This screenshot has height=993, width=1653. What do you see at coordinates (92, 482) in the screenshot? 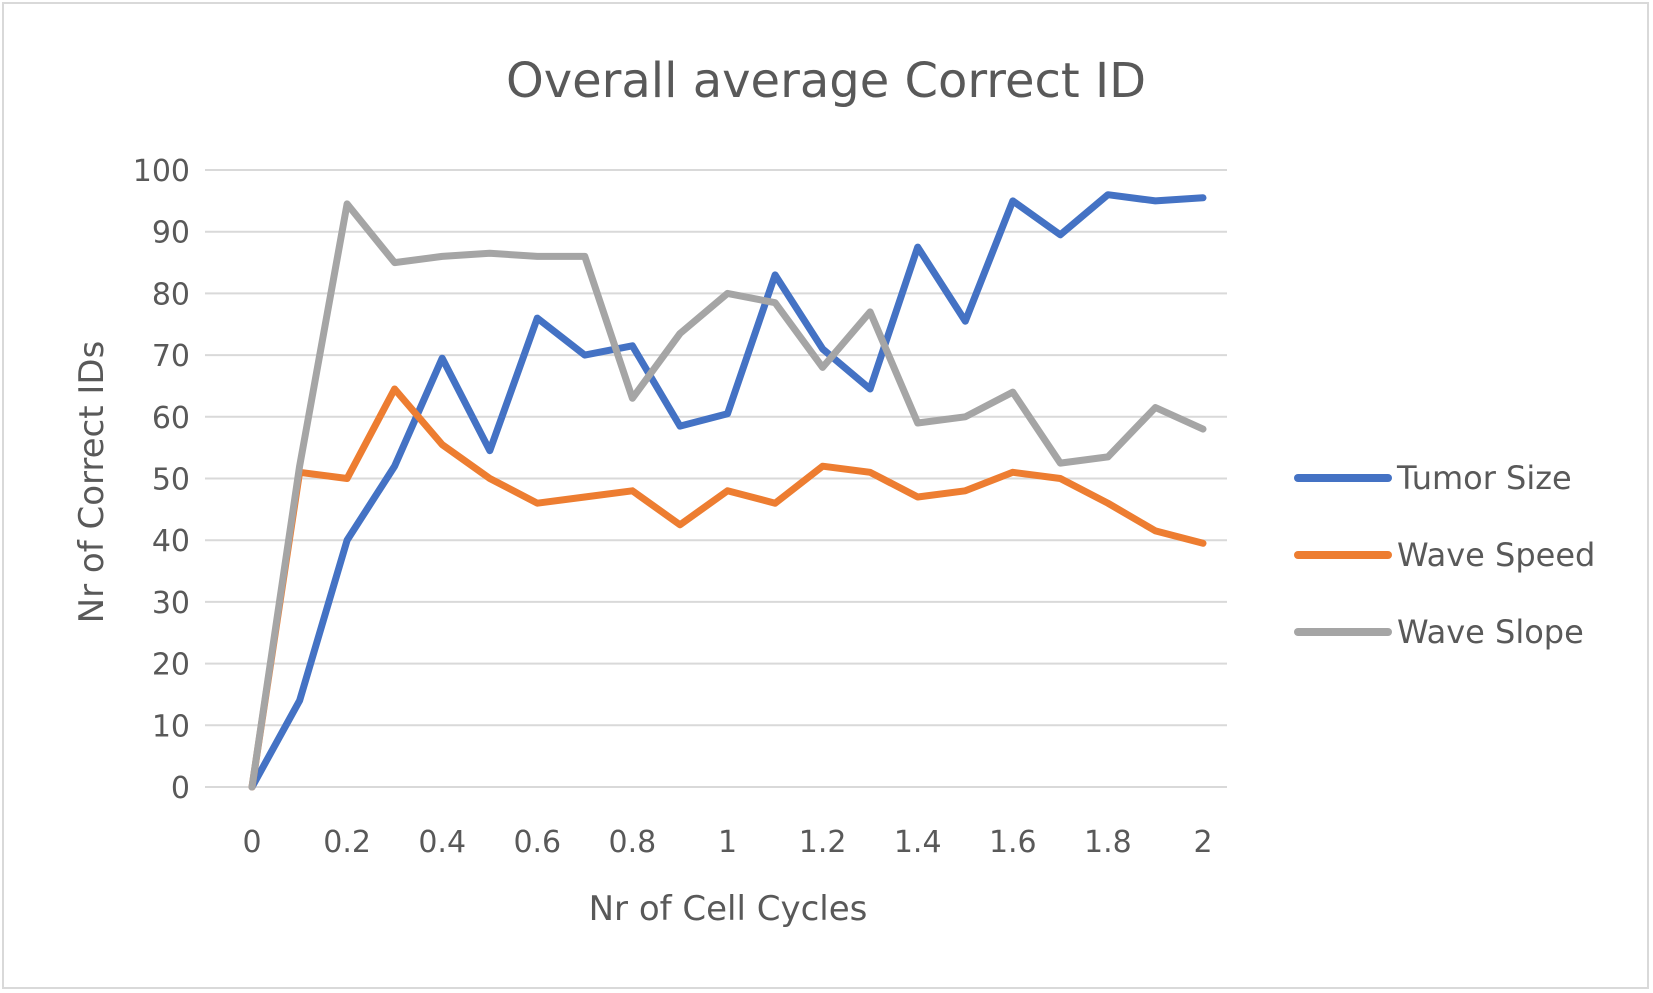
I see `y-axis-label: Nr of Correct IDs` at bounding box center [92, 482].